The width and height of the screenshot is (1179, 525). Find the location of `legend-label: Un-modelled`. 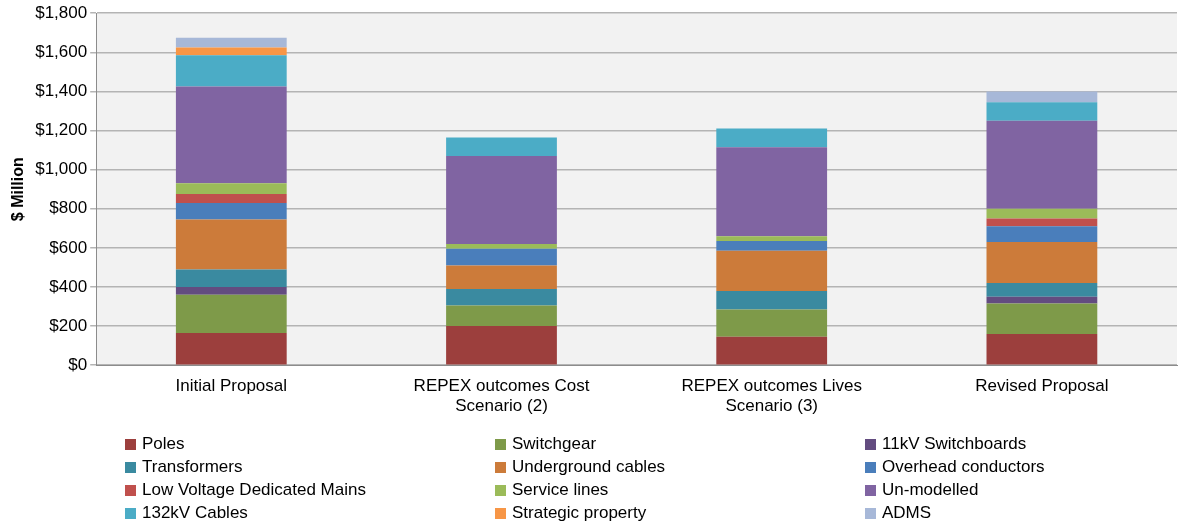

legend-label: Un-modelled is located at coordinates (930, 490).